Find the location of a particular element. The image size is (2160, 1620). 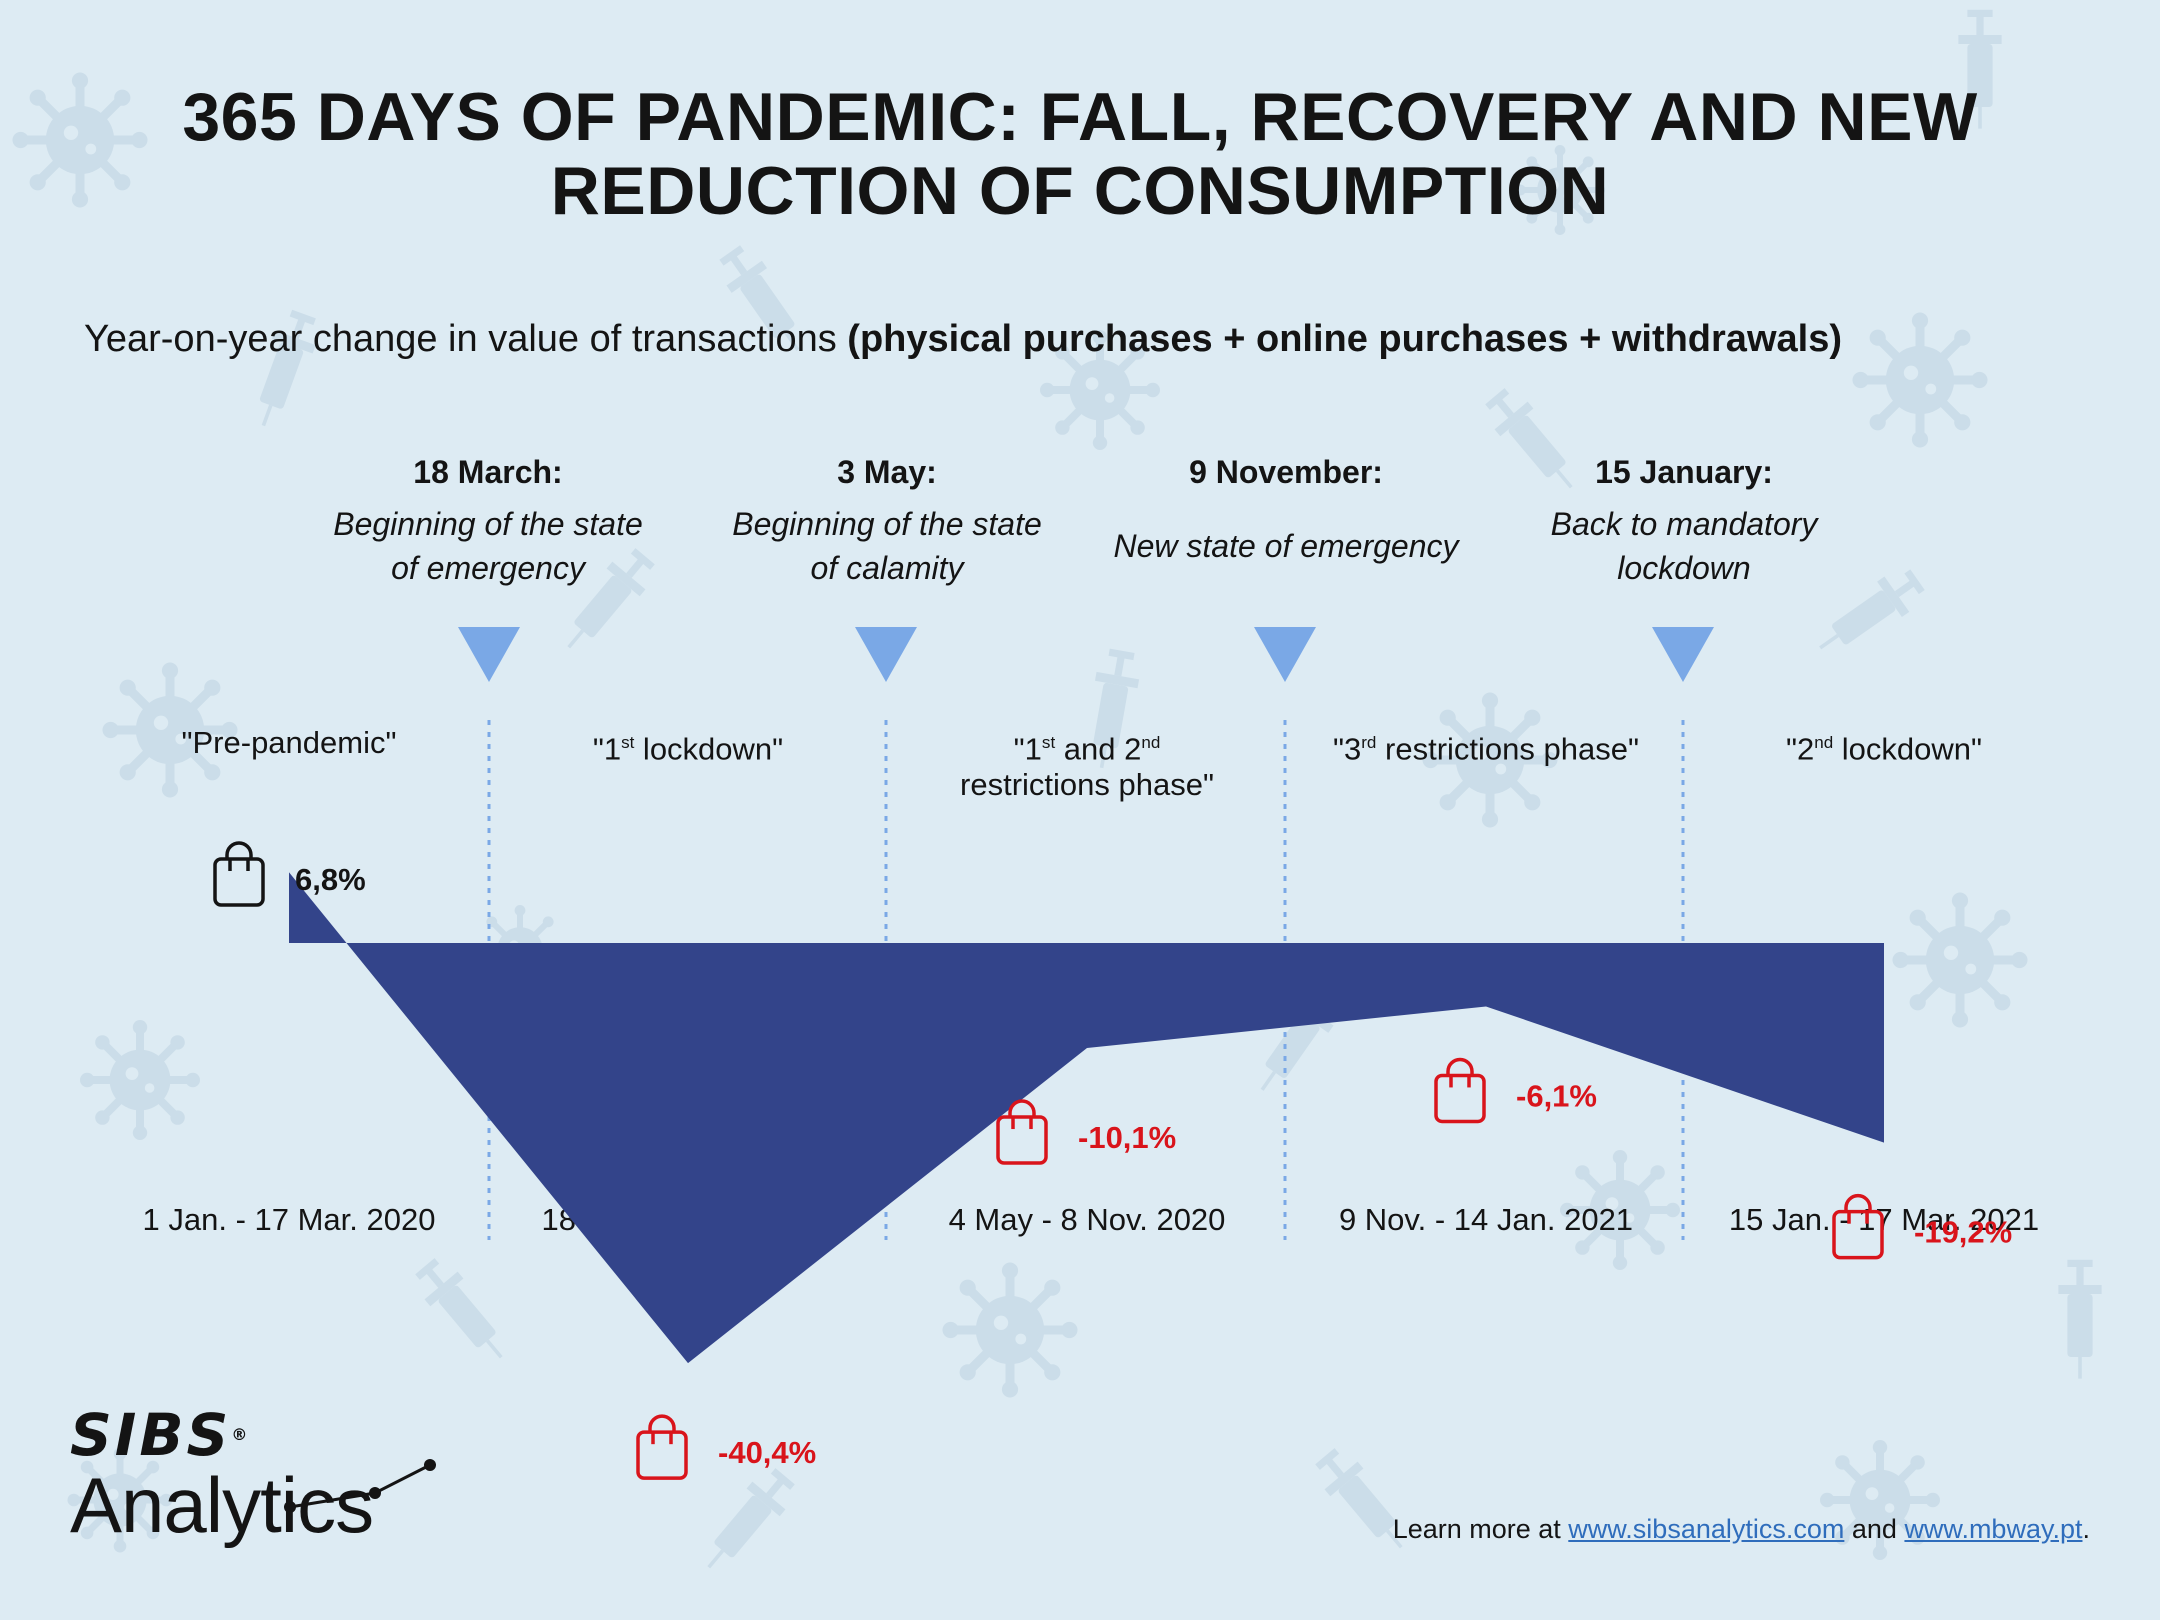

area-positive is located at coordinates (318, 907).